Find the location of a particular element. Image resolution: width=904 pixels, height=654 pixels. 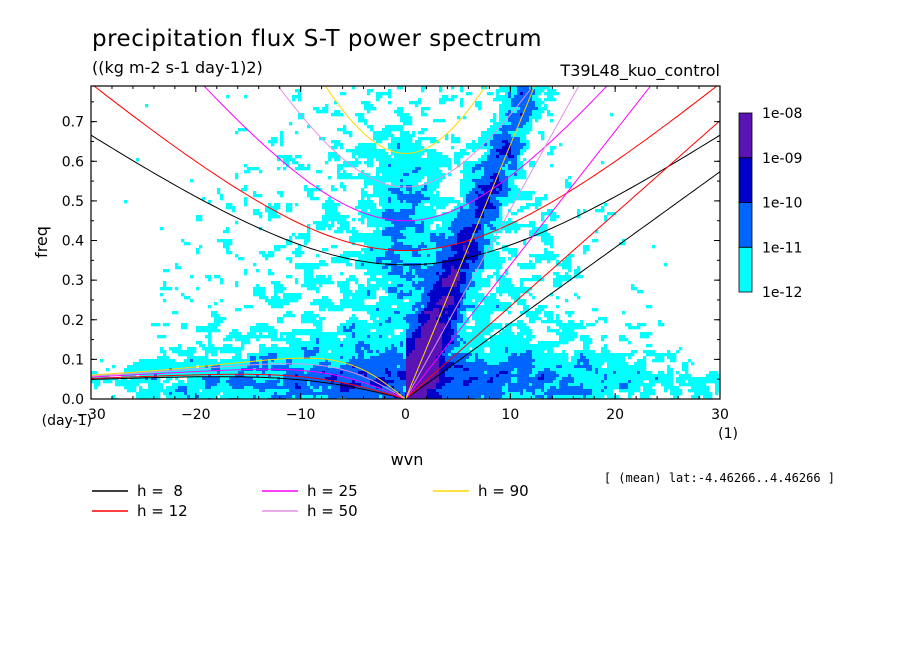

dispersion-curve-h50-rossby is located at coordinates (248, 381).